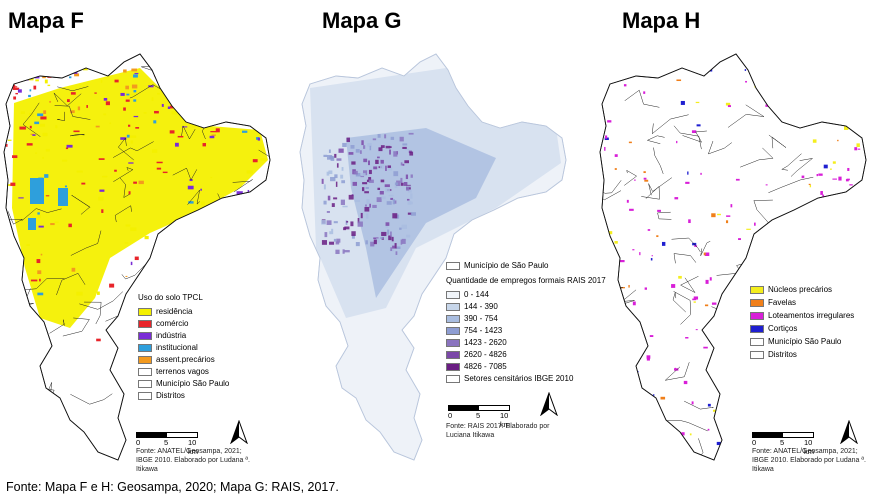 Image resolution: width=888 pixels, height=501 pixels. What do you see at coordinates (526, 307) in the screenshot?
I see `map-g-legend-item: 144 - 390` at bounding box center [526, 307].